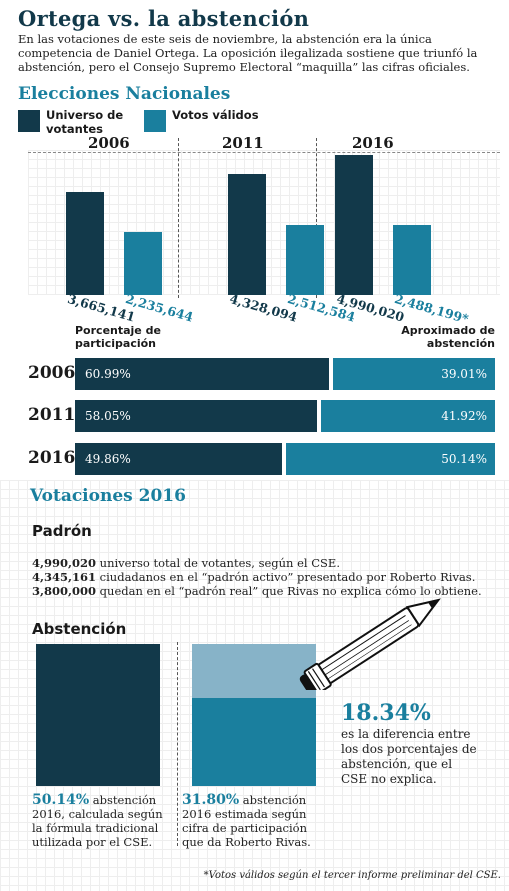 The height and width of the screenshot is (891, 509). I want to click on estimated-abstention-fill, so click(254, 742).